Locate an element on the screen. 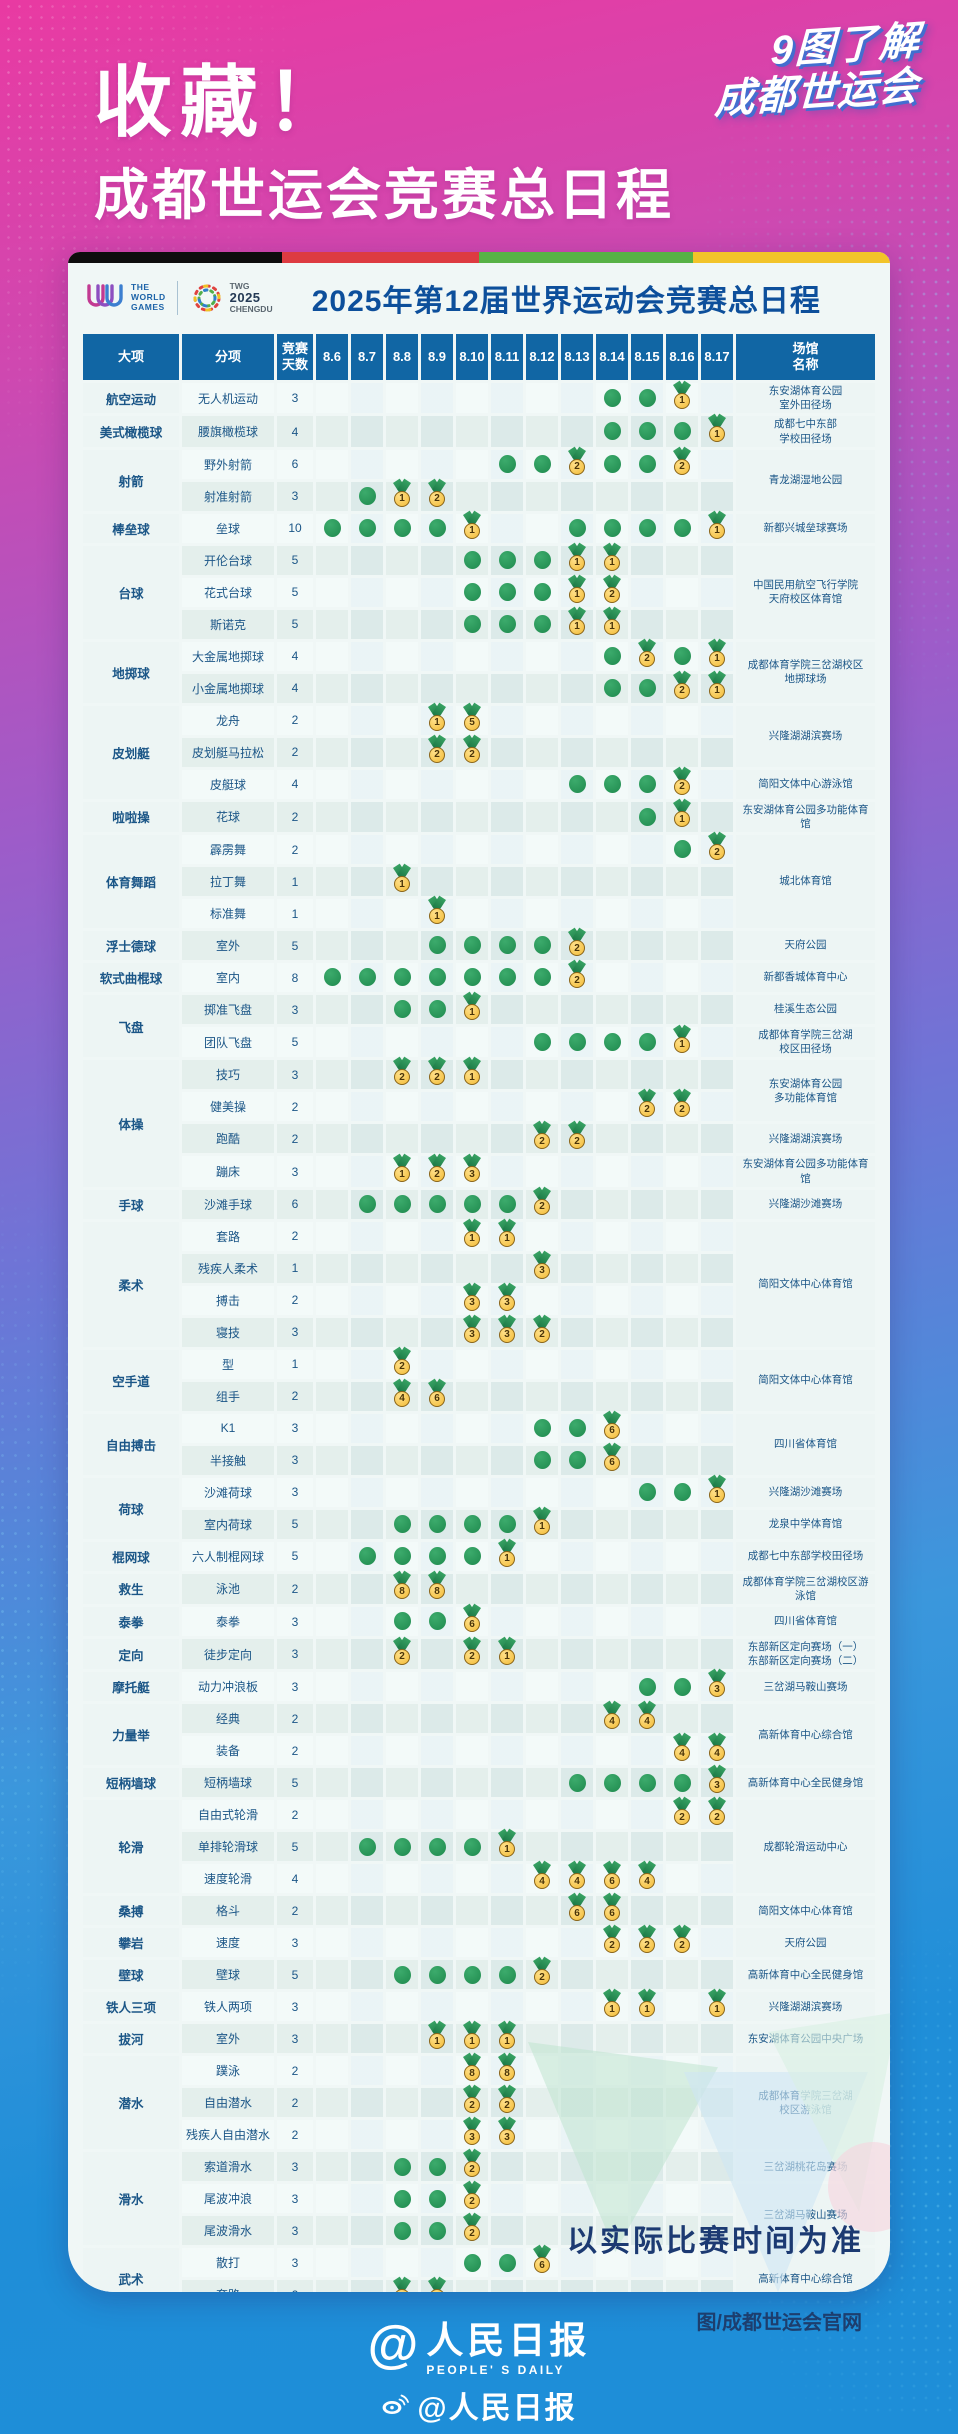  table-row: 搏击 2 3 3 is located at coordinates (479, 1300).